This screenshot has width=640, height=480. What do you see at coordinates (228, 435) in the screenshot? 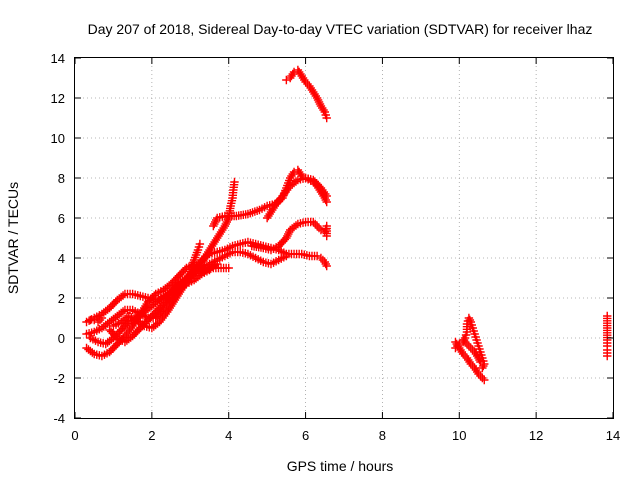
I see `x-tick-label: 4` at bounding box center [228, 435].